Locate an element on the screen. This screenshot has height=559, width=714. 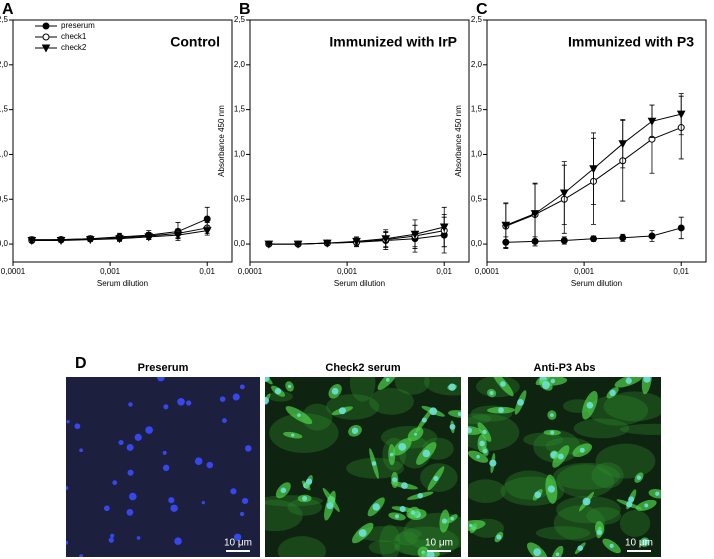
x-tick-label: 0,0001 is located at coordinates (250, 271).